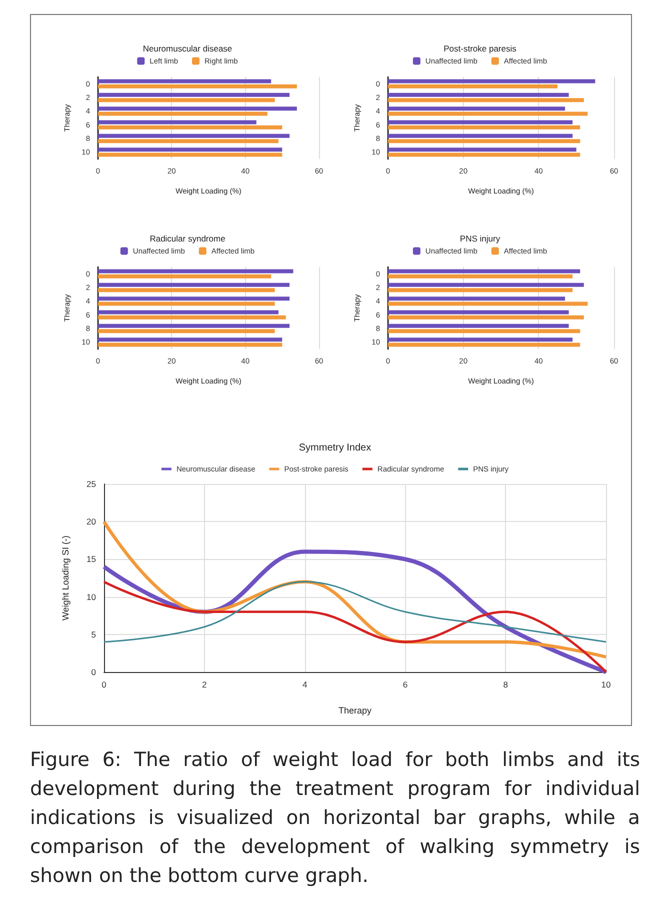 This screenshot has height=922, width=663. Describe the element at coordinates (355, 612) in the screenshot. I see `line-series` at that location.